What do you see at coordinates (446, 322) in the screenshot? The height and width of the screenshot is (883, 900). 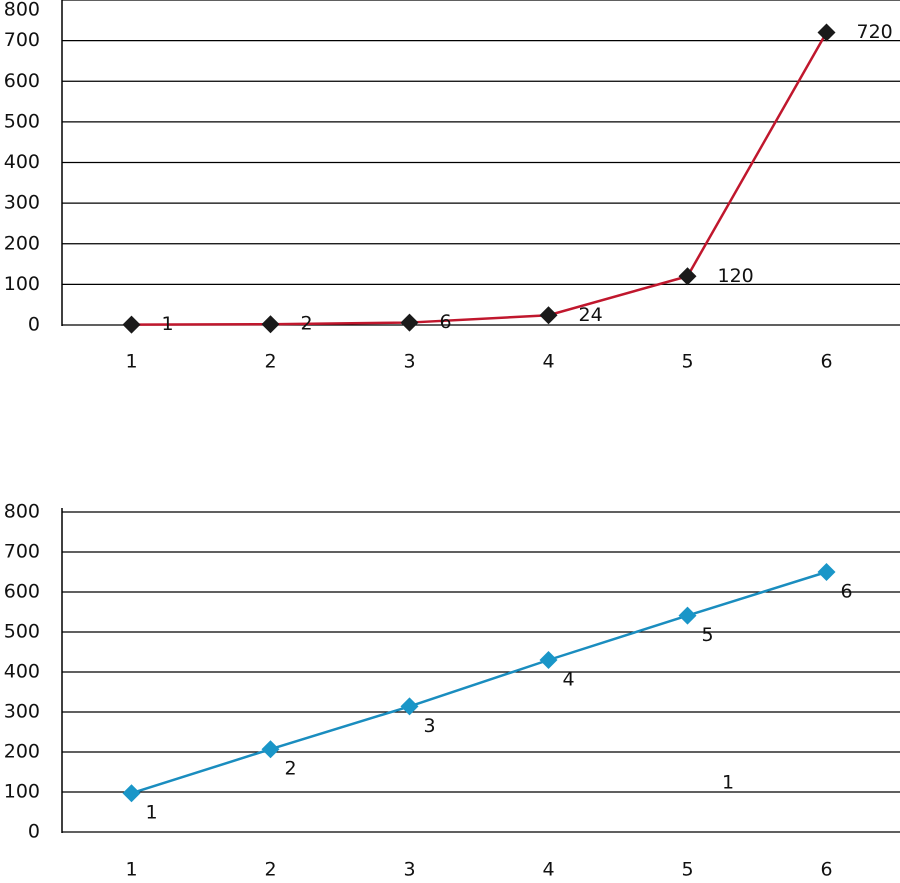 I see `data-label: 6` at bounding box center [446, 322].